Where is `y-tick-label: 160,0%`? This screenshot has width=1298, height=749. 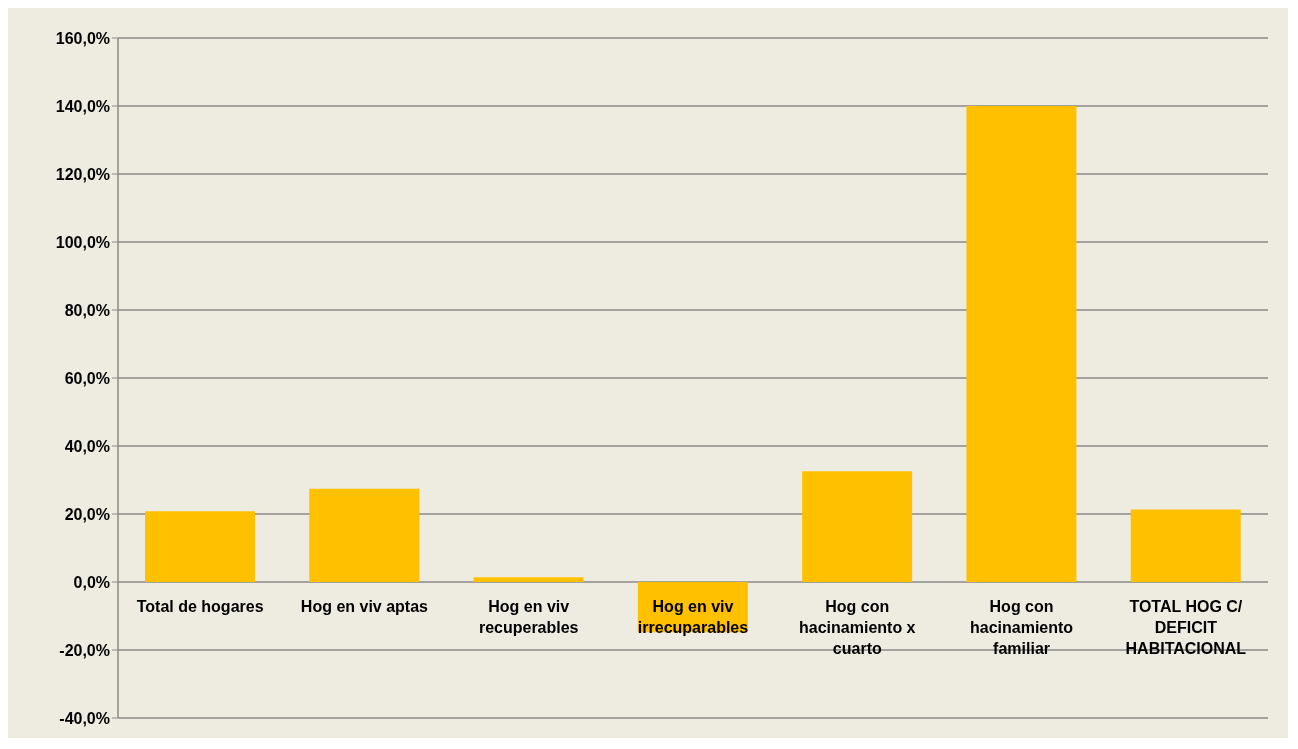
y-tick-label: 160,0% is located at coordinates (82, 38).